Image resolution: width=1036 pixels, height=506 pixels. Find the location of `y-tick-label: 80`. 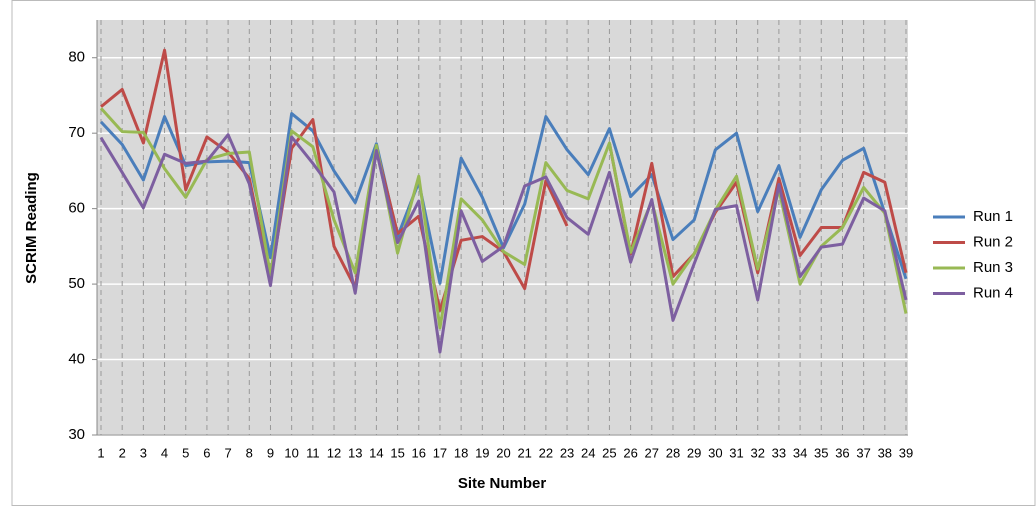

y-tick-label: 80 is located at coordinates (76, 57).